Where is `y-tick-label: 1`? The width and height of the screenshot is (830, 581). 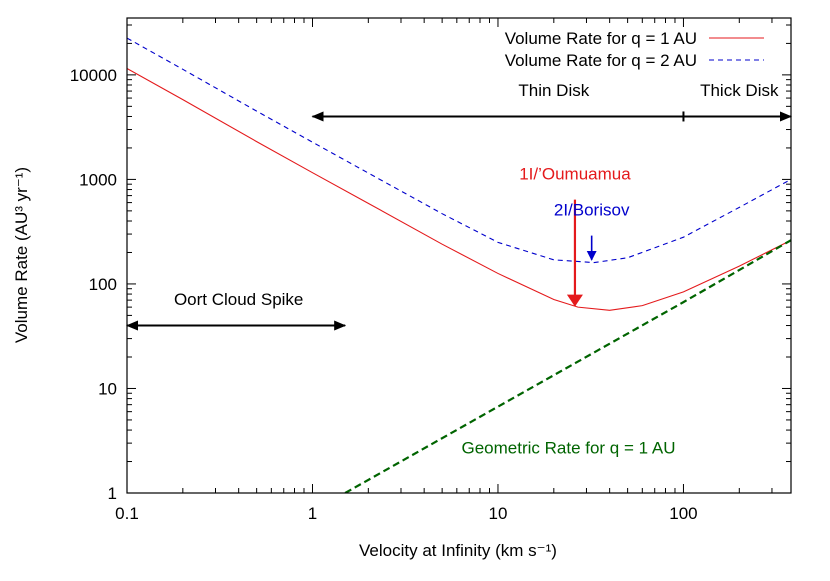
y-tick-label: 1 is located at coordinates (112, 493).